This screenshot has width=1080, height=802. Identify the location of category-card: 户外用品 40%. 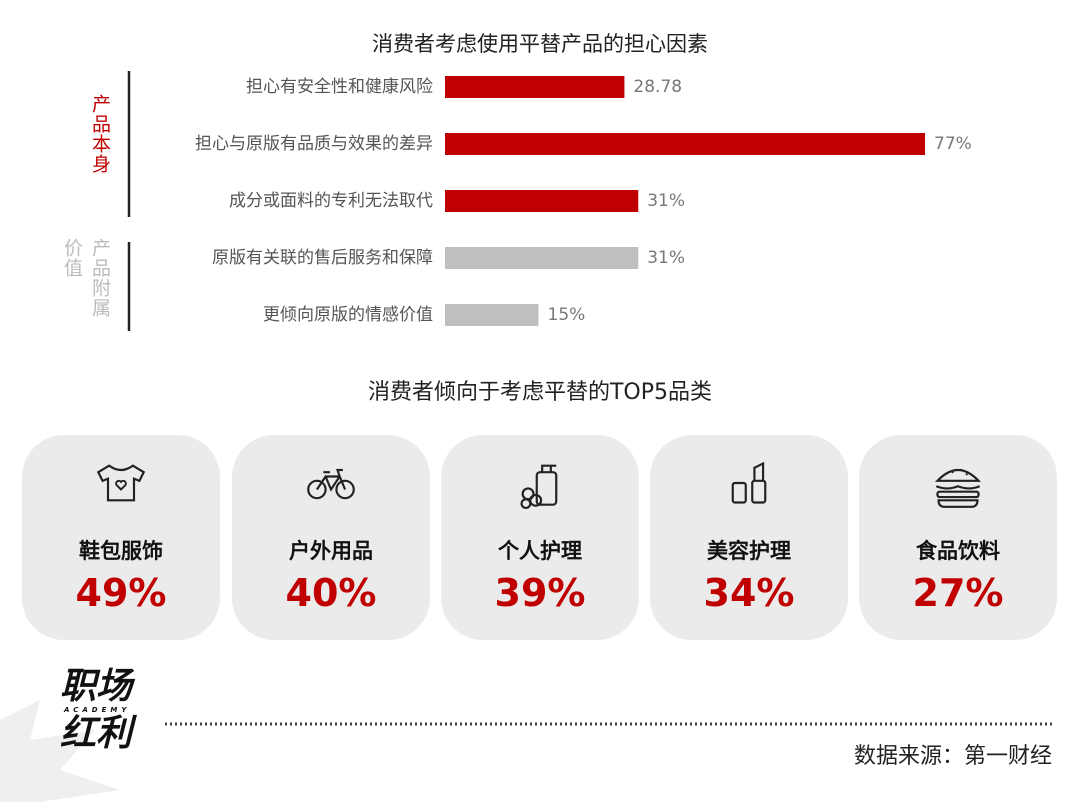
(331, 537).